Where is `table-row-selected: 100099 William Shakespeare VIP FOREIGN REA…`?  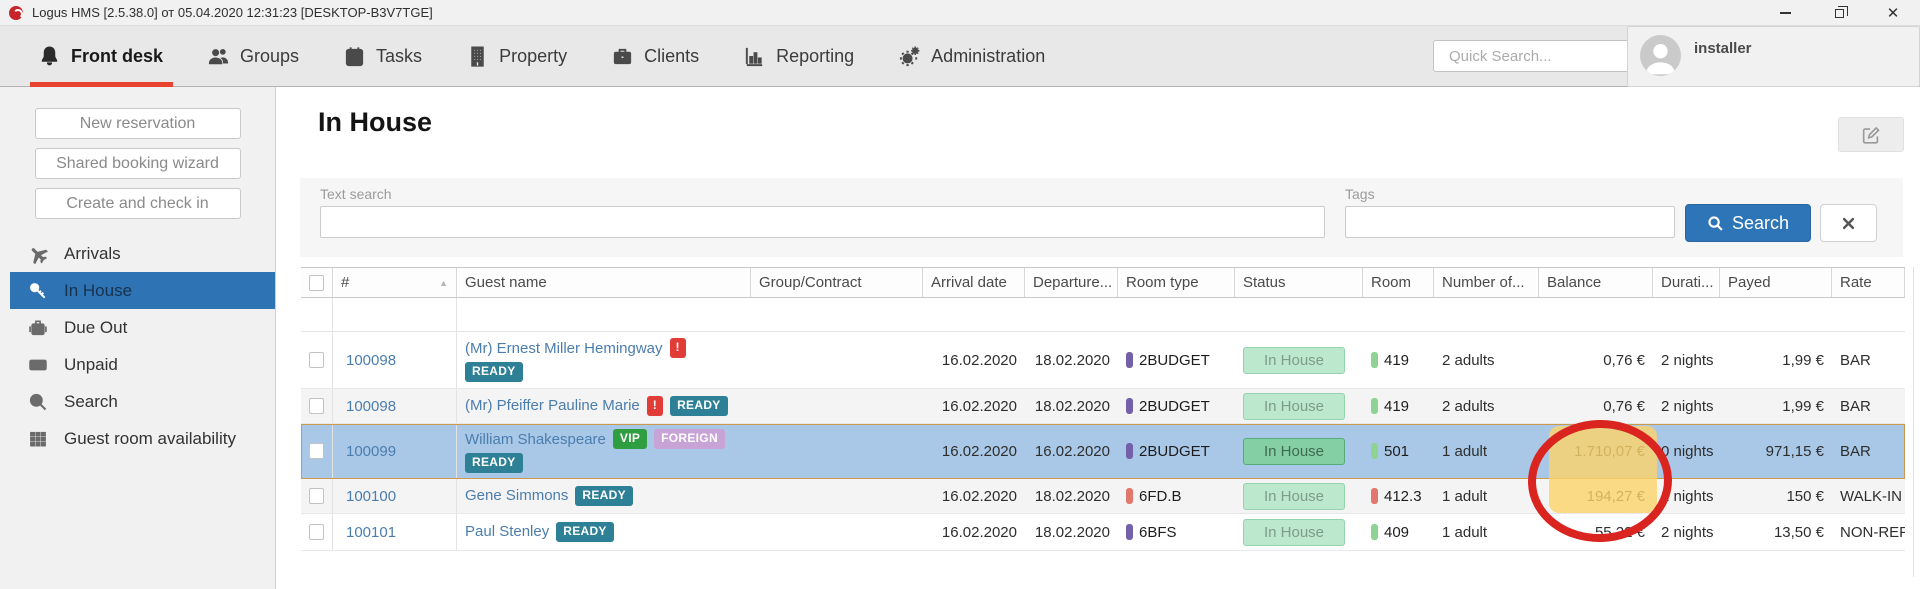 table-row-selected: 100099 William Shakespeare VIP FOREIGN REA… is located at coordinates (1103, 451).